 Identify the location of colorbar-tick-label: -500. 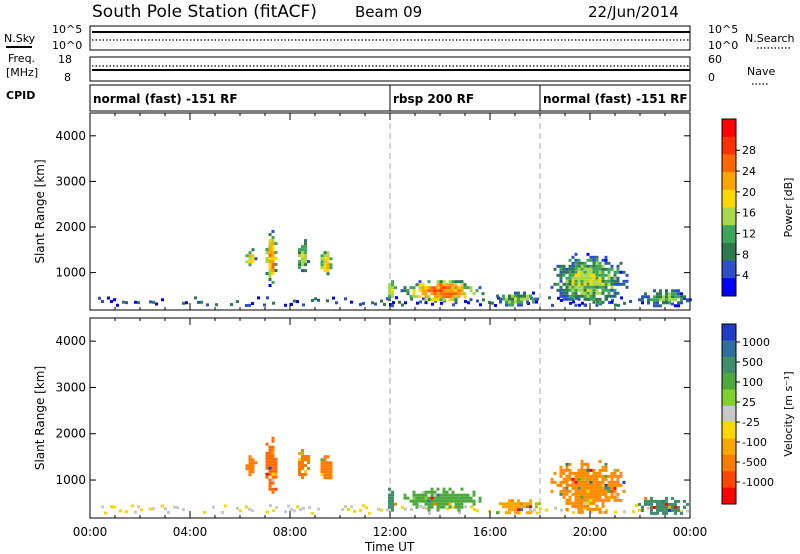
(754, 462).